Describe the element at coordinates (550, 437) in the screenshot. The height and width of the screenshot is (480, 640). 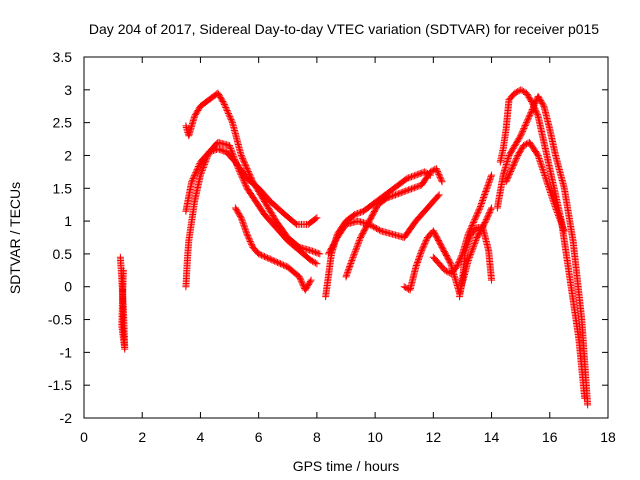
I see `x-tick-label: 16` at that location.